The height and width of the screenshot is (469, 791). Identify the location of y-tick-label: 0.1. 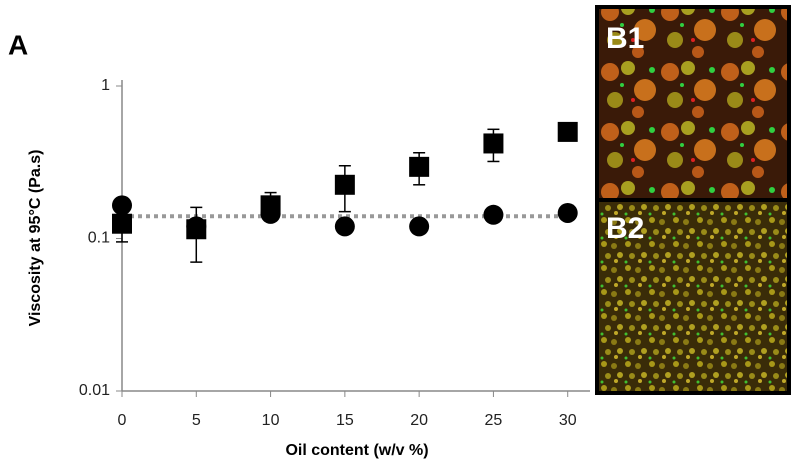
(99, 238).